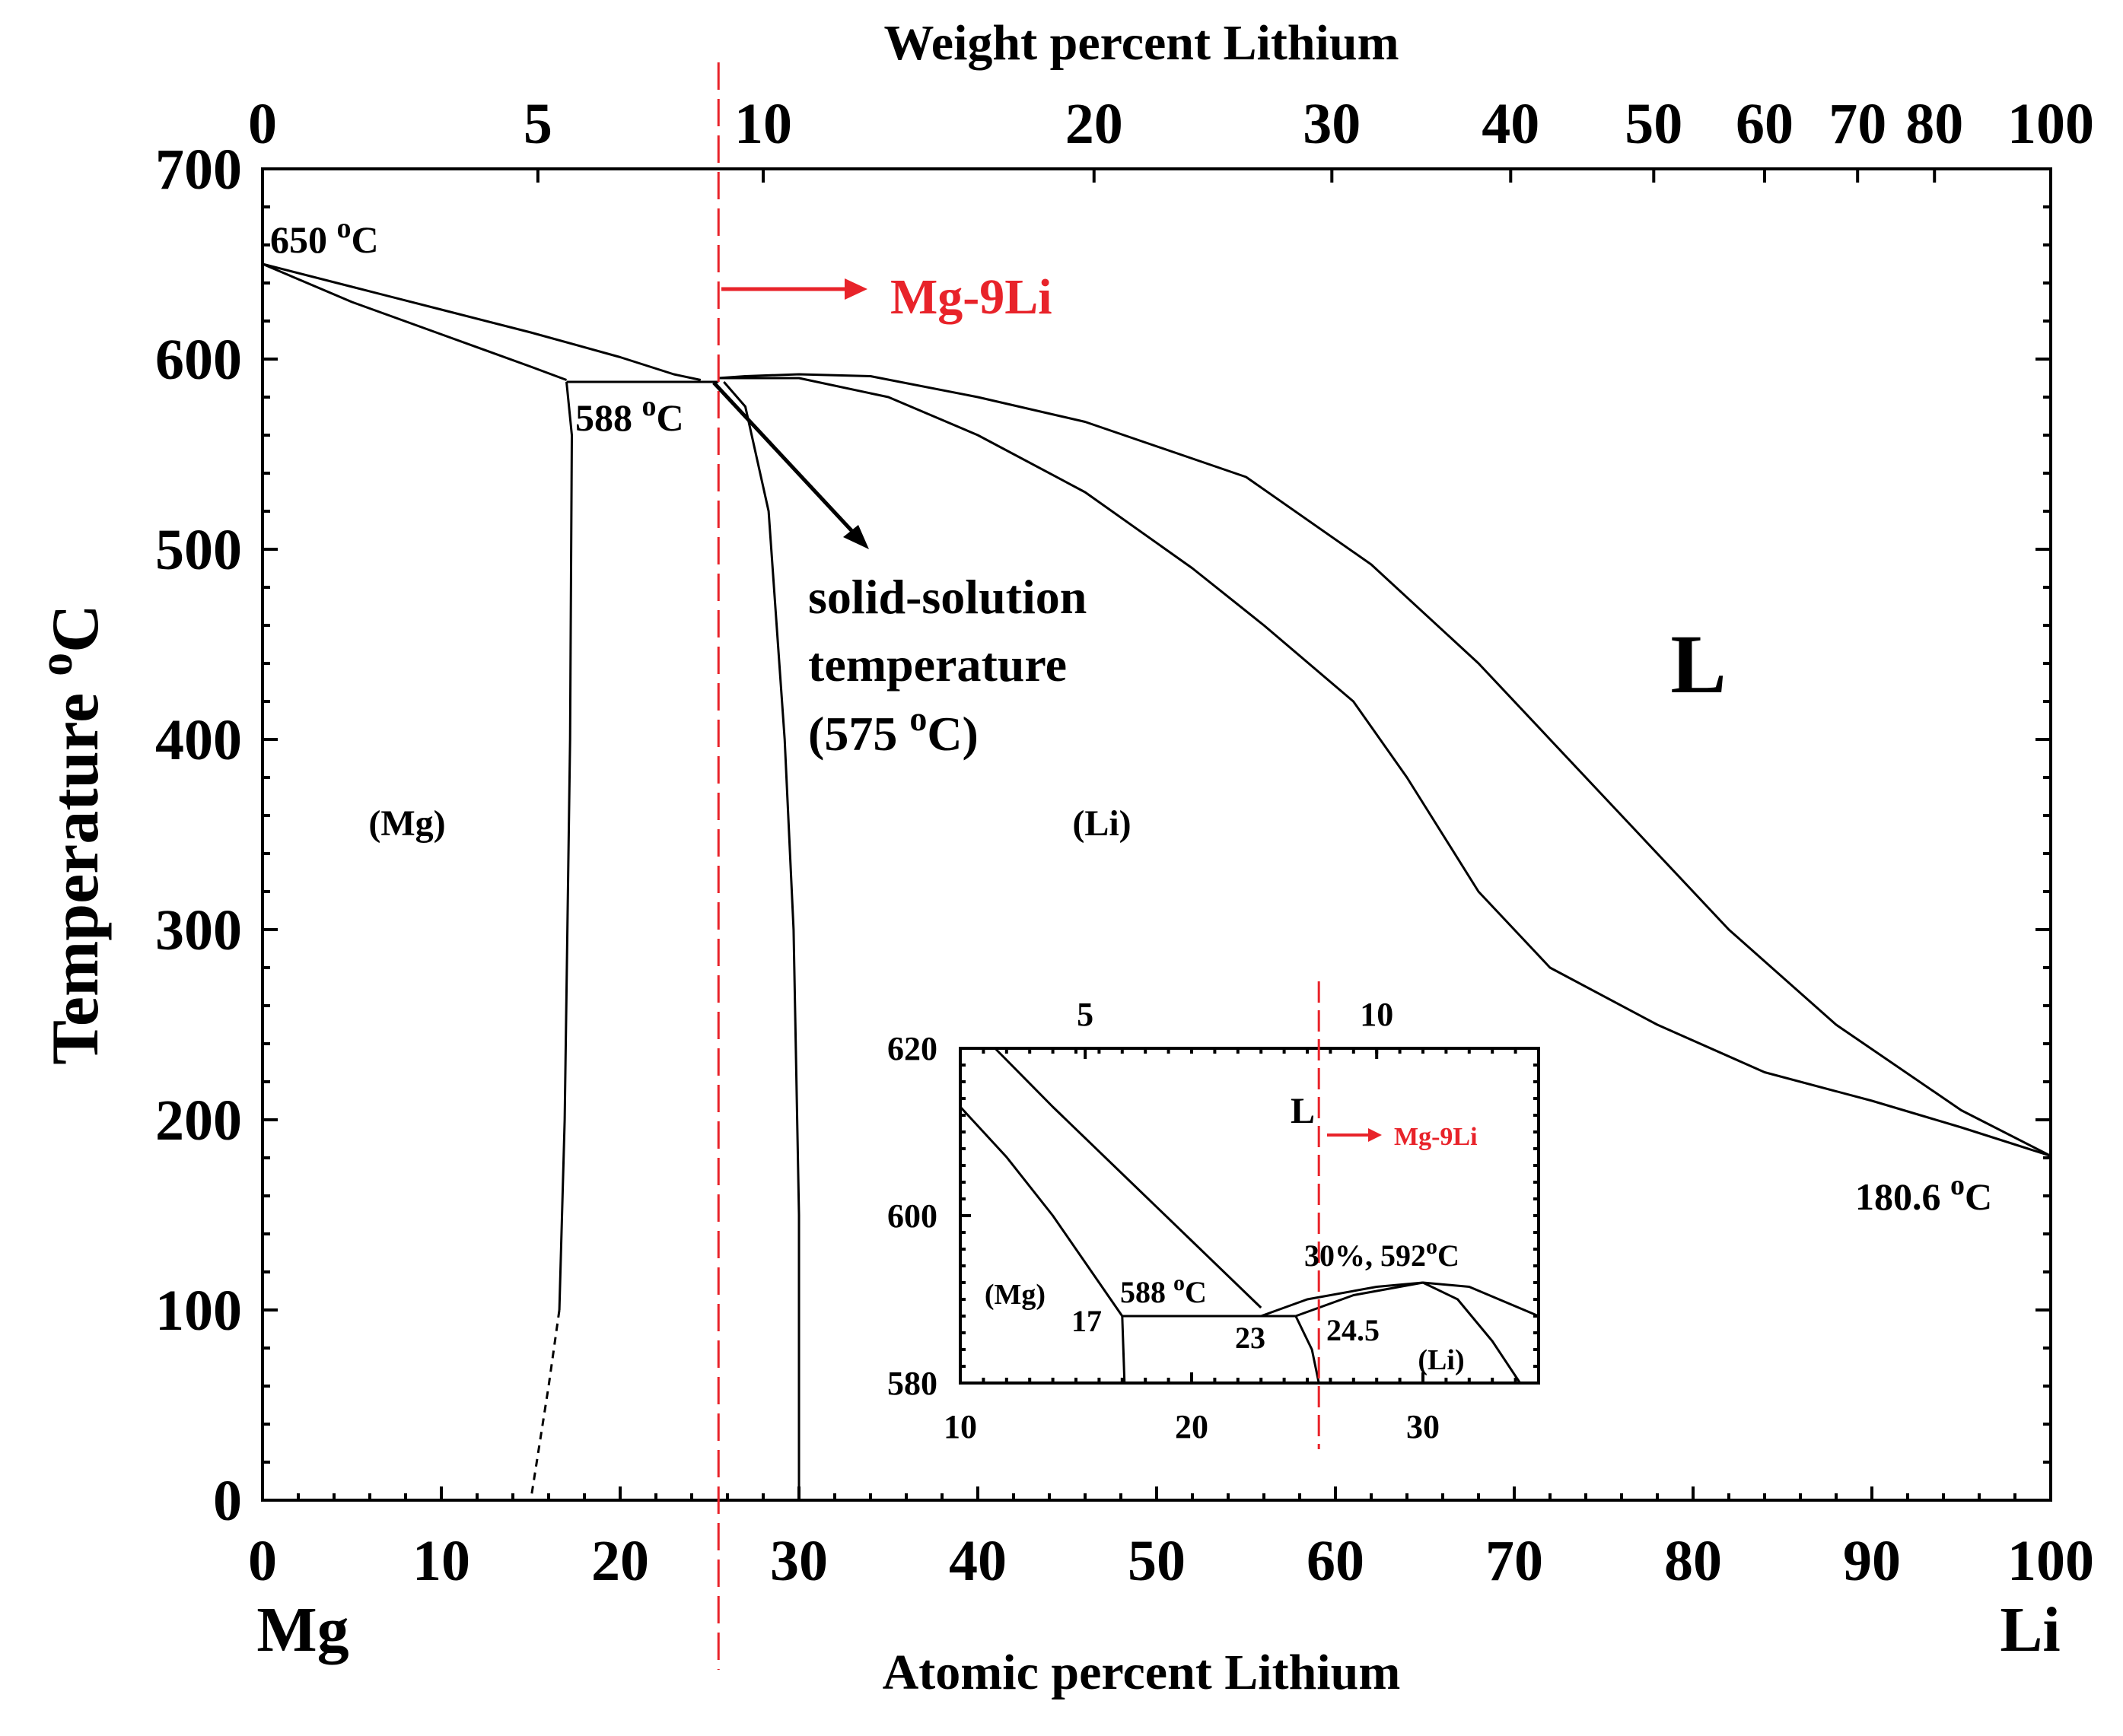  What do you see at coordinates (1335, 1561) in the screenshot?
I see `x-tick-label-6: 60` at bounding box center [1335, 1561].